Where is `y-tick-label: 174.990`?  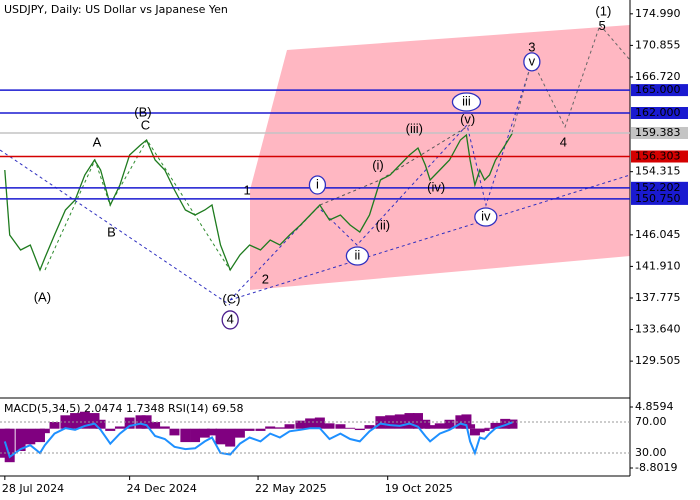
y-tick-label: 174.990 is located at coordinates (658, 13).